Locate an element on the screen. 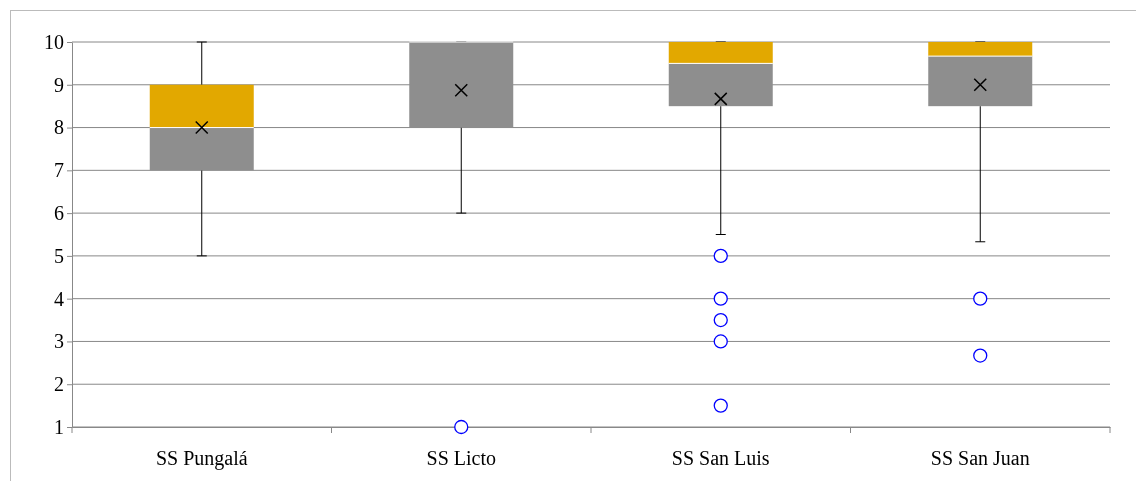 This screenshot has width=1136, height=481. y-tick-label: 6 is located at coordinates (59, 213).